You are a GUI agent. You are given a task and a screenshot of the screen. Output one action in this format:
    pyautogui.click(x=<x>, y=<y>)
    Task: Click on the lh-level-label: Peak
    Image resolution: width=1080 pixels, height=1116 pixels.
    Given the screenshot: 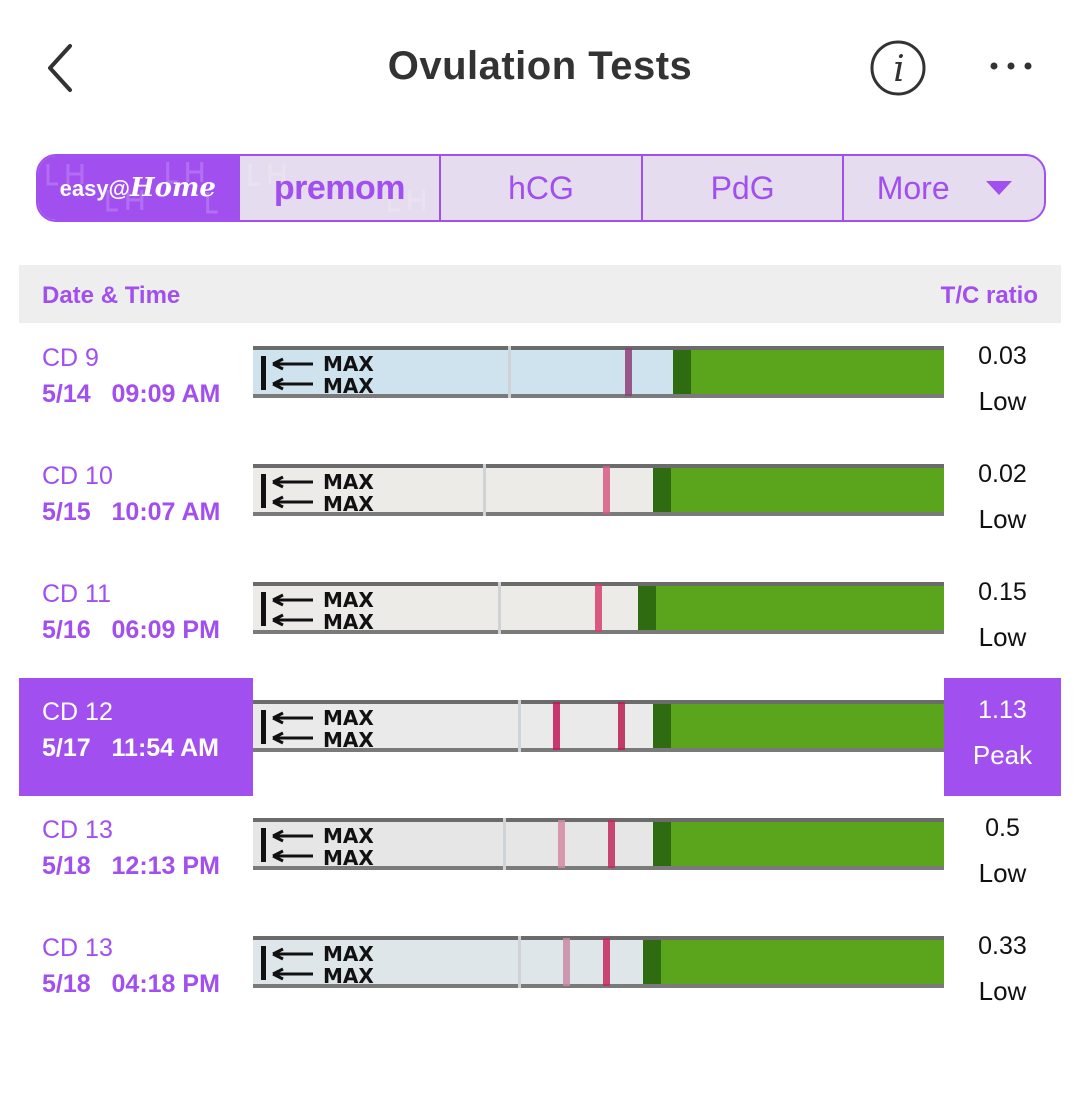 What is the action you would take?
    pyautogui.click(x=1002, y=755)
    